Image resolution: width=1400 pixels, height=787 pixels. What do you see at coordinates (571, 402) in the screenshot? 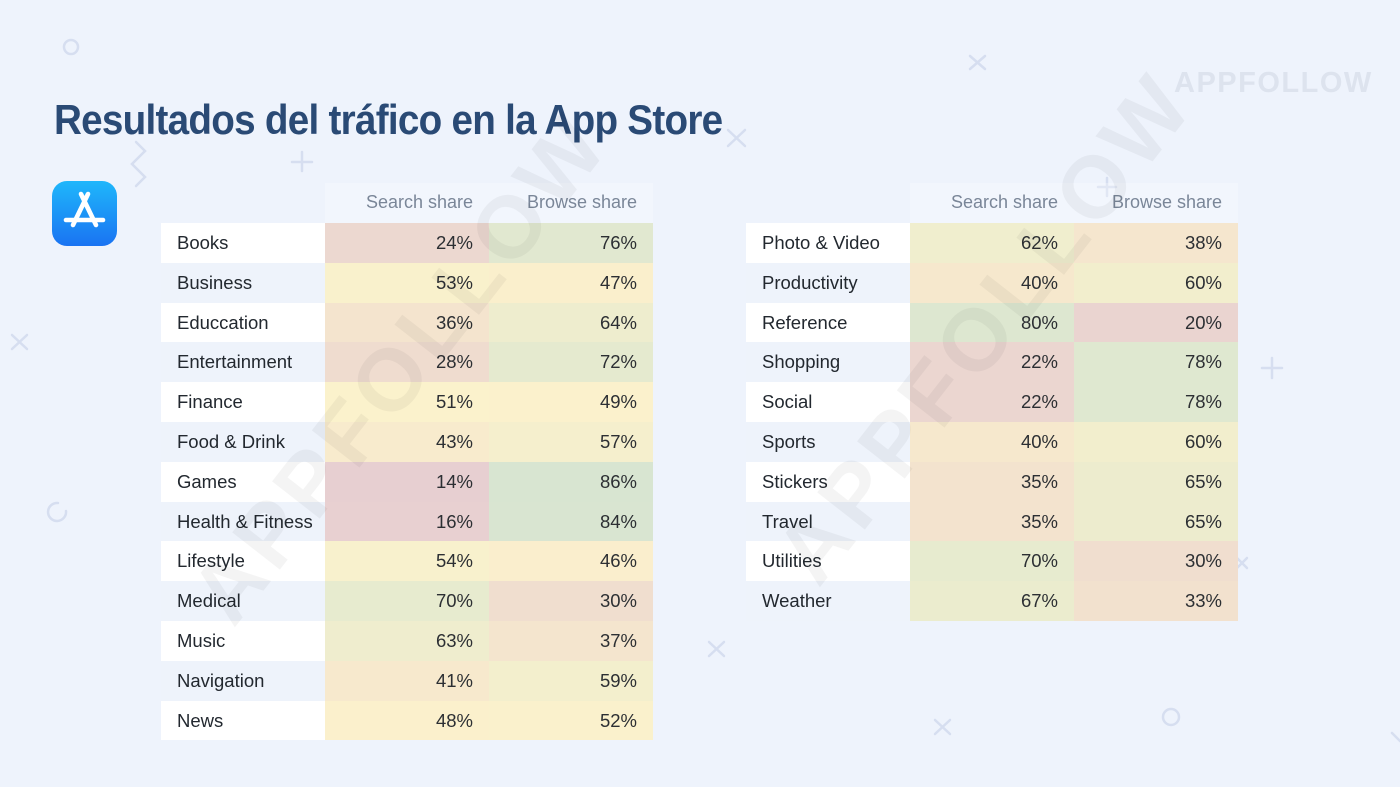
I see `browse-share-cell: 49%` at bounding box center [571, 402].